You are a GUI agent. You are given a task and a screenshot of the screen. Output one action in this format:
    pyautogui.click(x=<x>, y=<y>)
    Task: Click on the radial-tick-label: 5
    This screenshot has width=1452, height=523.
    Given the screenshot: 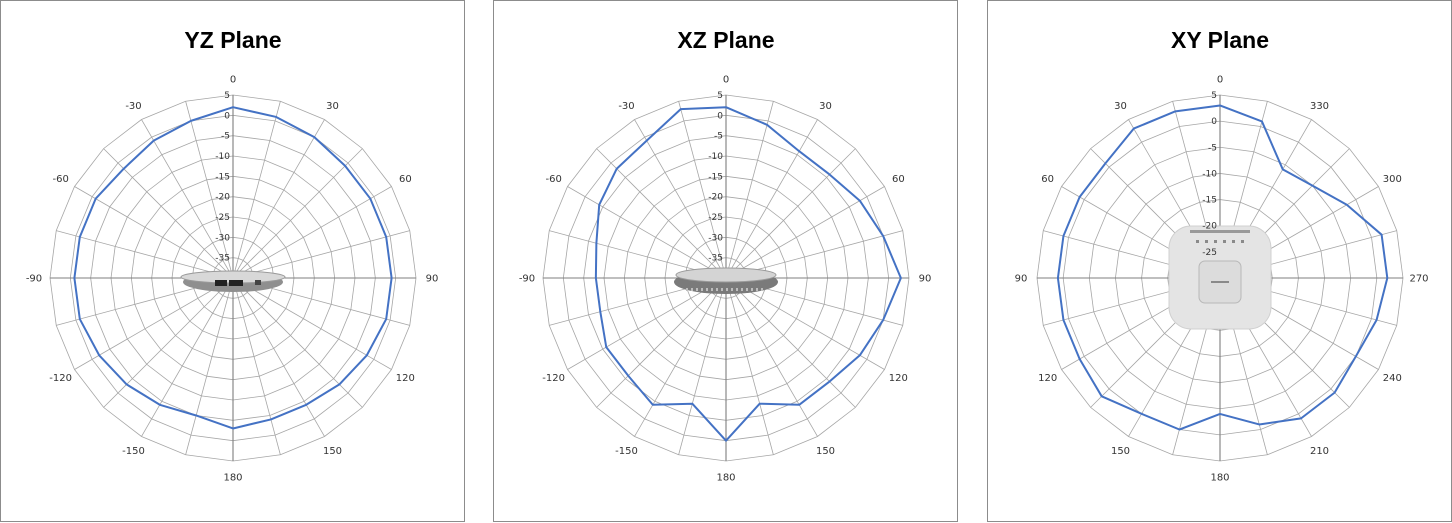 What is the action you would take?
    pyautogui.click(x=1214, y=96)
    